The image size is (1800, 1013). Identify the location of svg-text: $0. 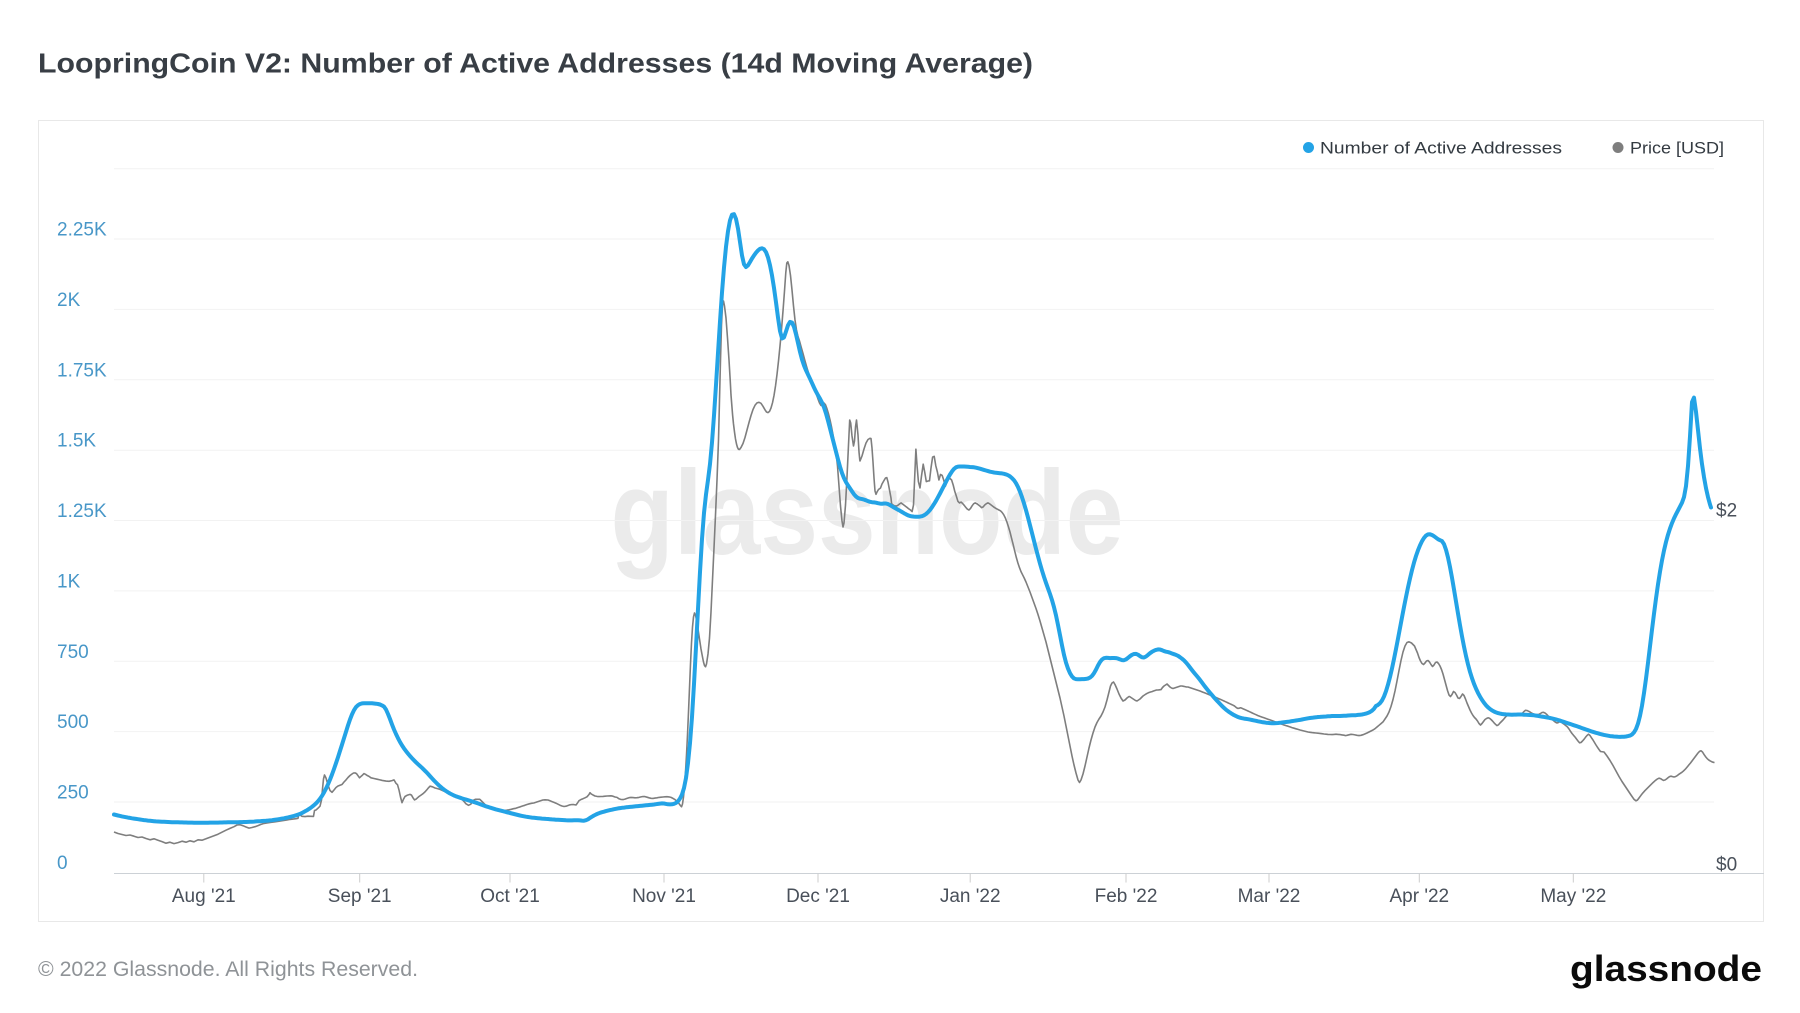
(1726, 865).